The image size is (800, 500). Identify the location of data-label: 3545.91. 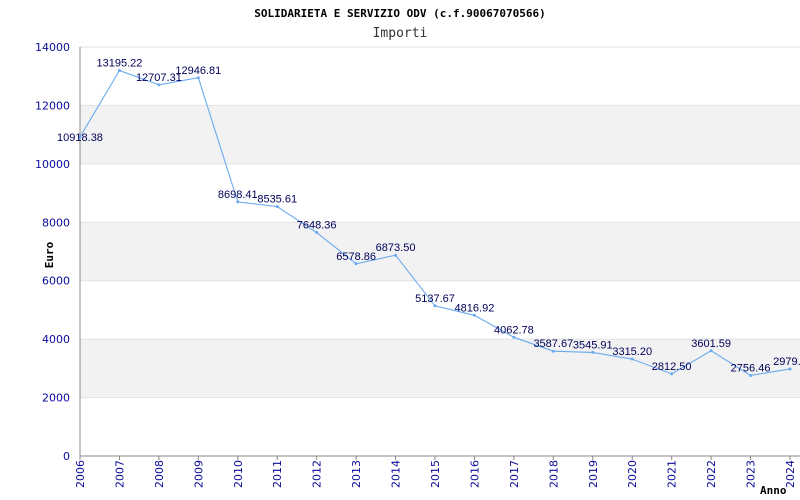
(593, 345).